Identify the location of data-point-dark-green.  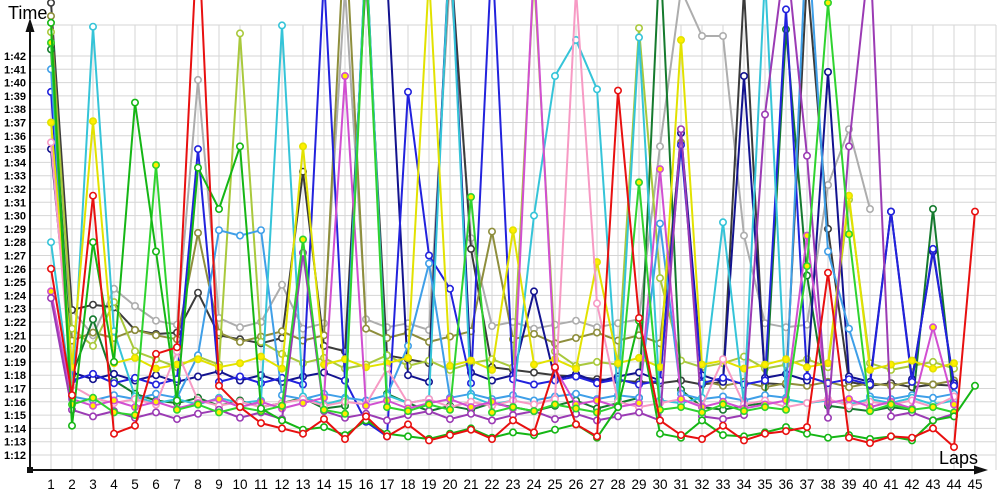
(93, 319).